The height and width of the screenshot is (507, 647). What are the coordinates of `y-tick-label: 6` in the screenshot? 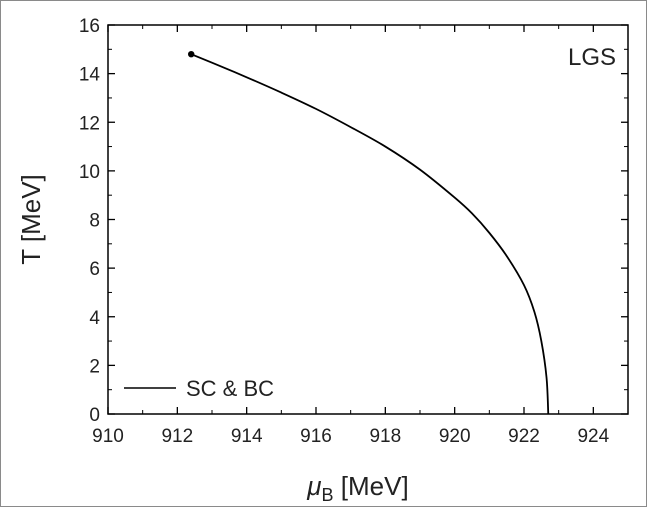 It's located at (94, 269).